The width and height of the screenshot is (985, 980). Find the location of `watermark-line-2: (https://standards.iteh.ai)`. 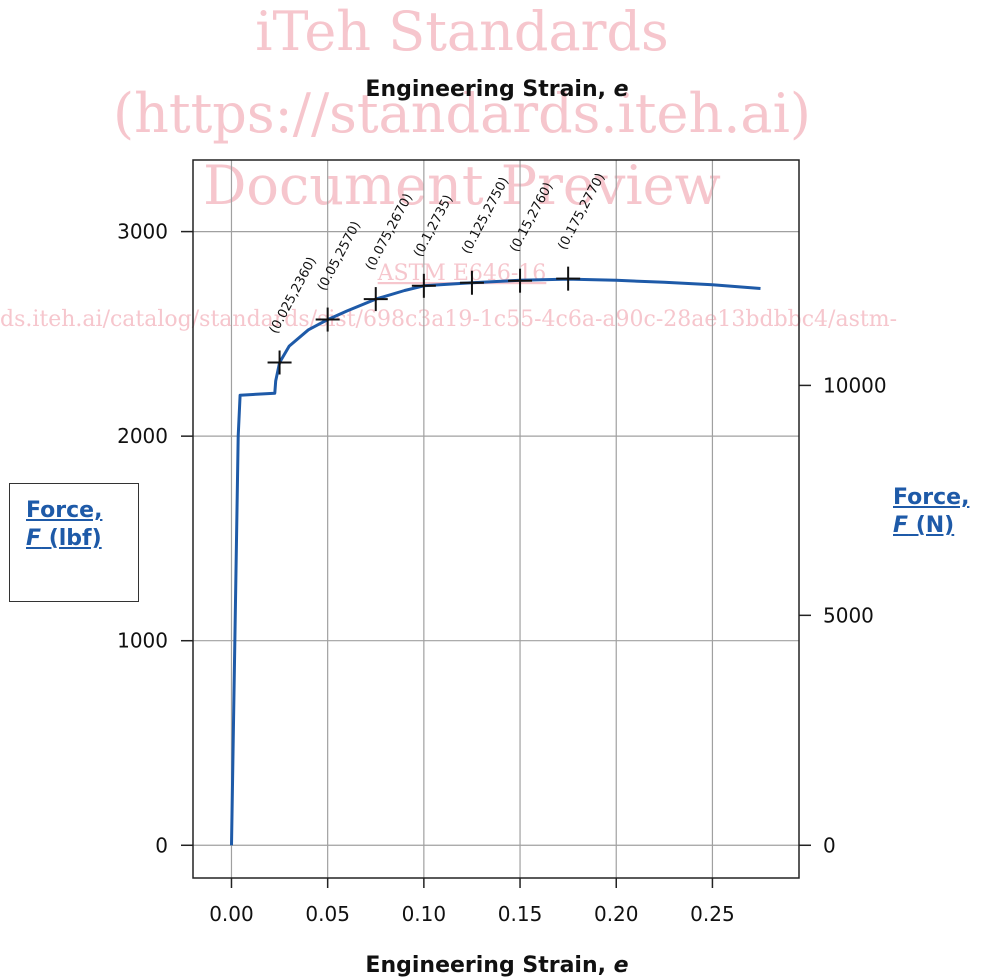

watermark-line-2: (https://standards.iteh.ai) is located at coordinates (462, 113).